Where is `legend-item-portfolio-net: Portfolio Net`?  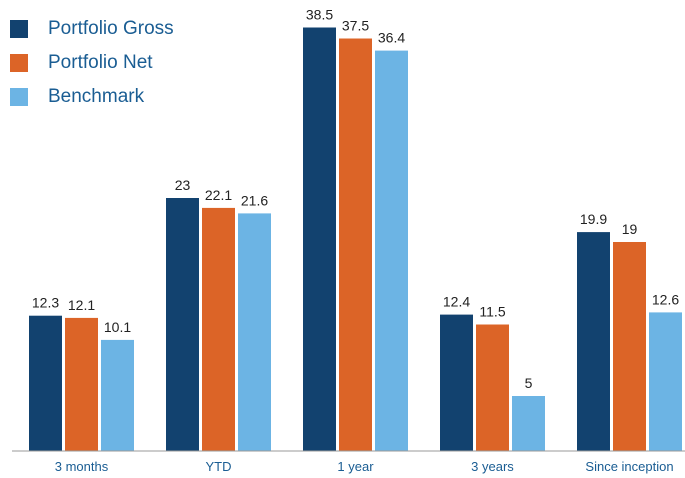
legend-item-portfolio-net: Portfolio Net is located at coordinates (92, 63).